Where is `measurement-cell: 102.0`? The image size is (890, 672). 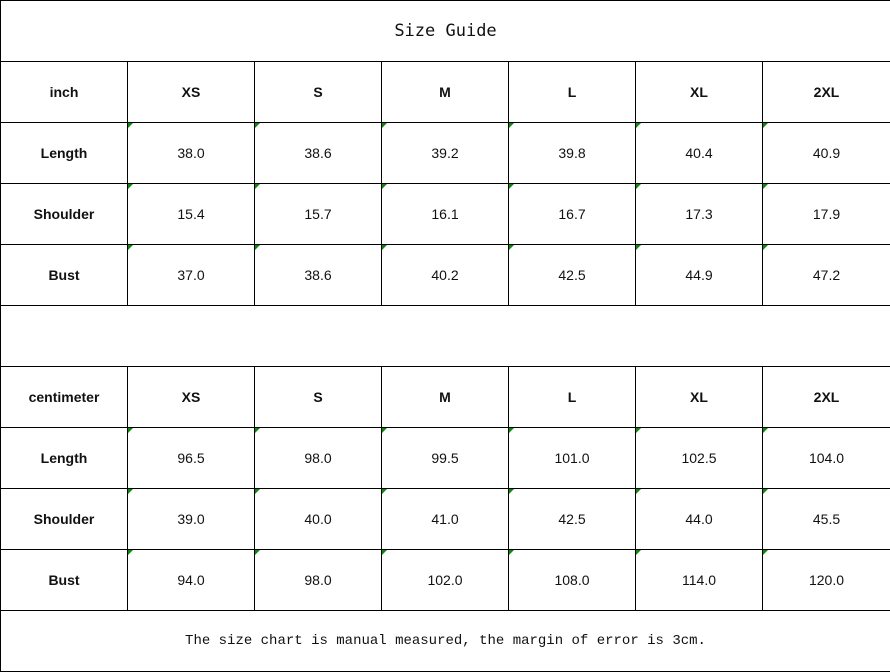 measurement-cell: 102.0 is located at coordinates (445, 580).